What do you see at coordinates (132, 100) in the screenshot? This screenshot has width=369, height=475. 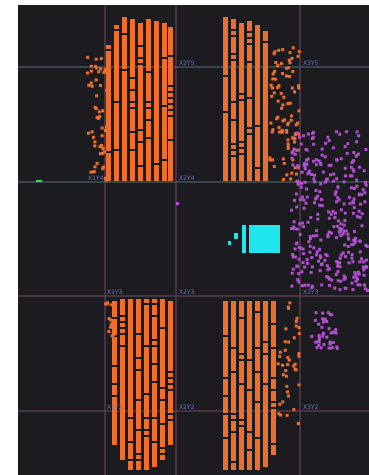 I see `orange-column-top-left` at bounding box center [132, 100].